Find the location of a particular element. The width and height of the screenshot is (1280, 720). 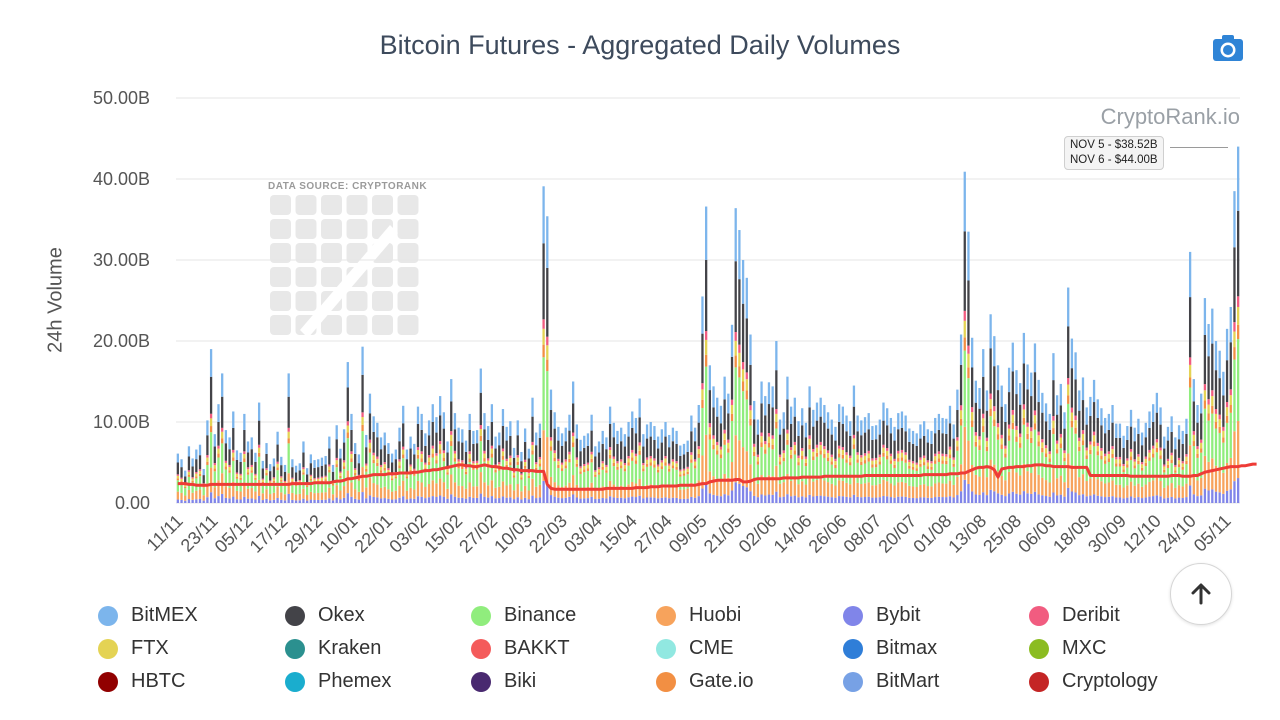

arrow-up-icon is located at coordinates (1201, 594).